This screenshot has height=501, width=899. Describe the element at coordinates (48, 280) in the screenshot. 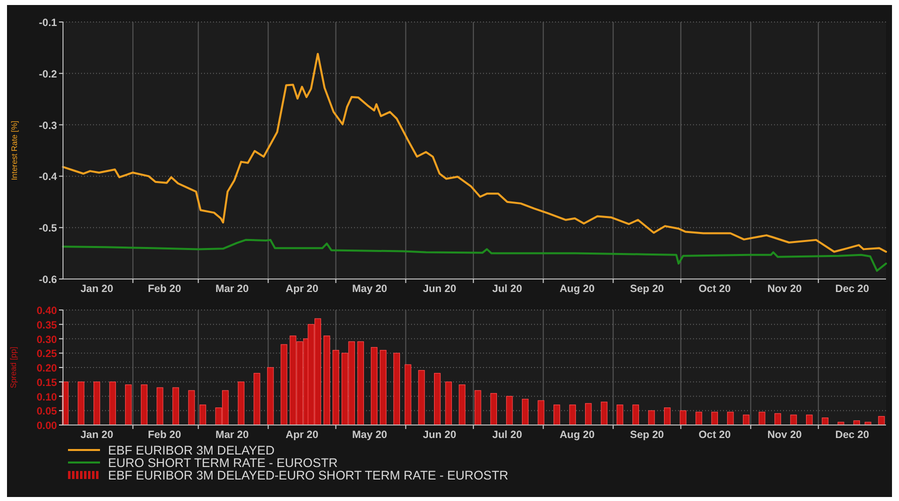

I see `y-tick-label: -0.6` at that location.